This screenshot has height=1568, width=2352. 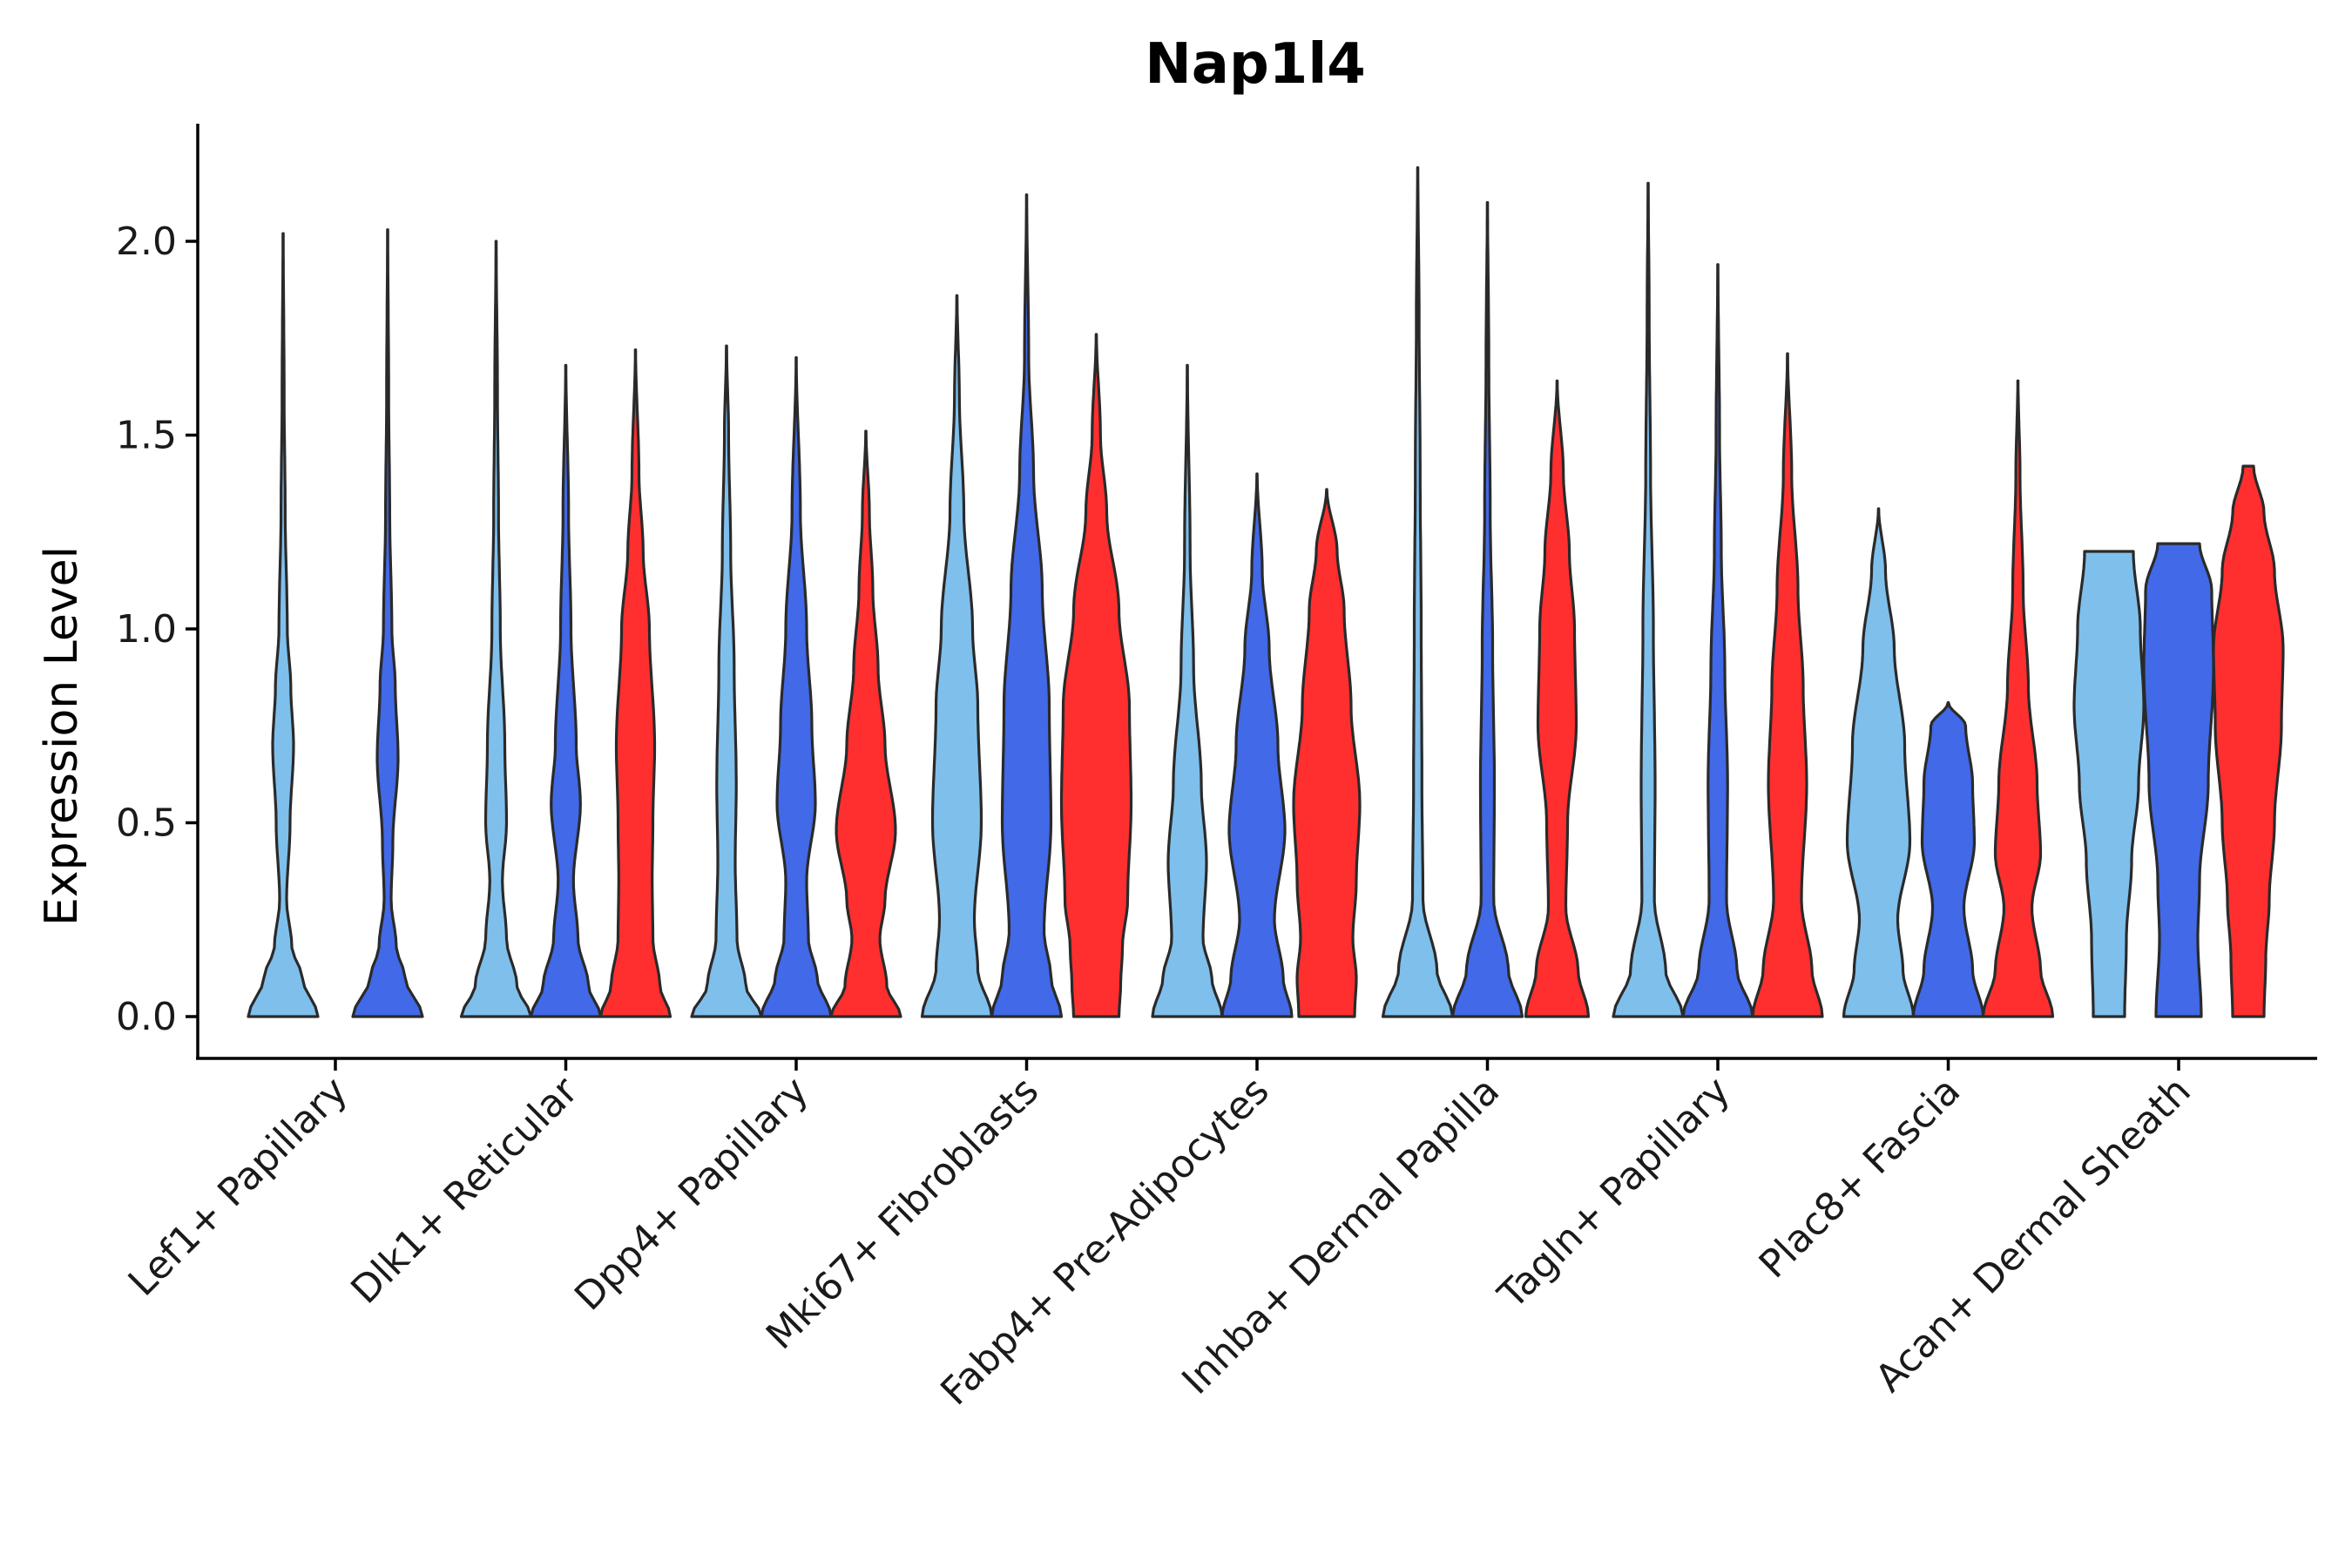 What do you see at coordinates (62, 736) in the screenshot?
I see `y-axis-title: Expression Level` at bounding box center [62, 736].